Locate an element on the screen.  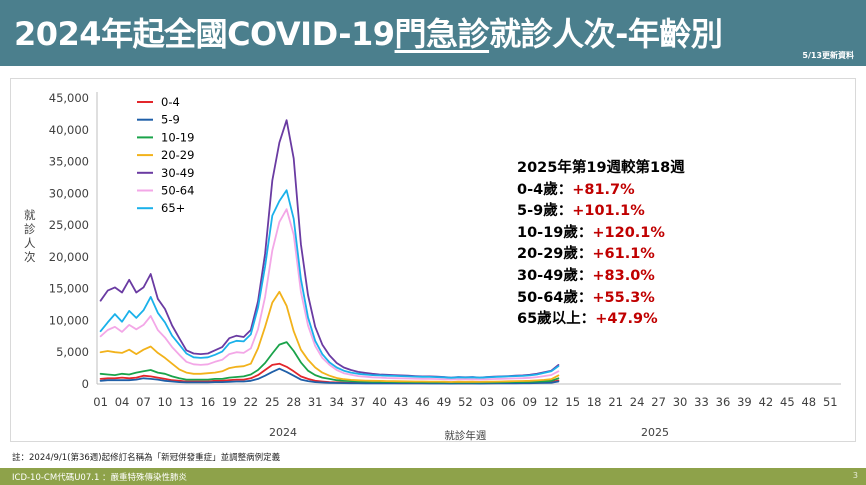
x-tick-label: 03 is located at coordinates (487, 402).